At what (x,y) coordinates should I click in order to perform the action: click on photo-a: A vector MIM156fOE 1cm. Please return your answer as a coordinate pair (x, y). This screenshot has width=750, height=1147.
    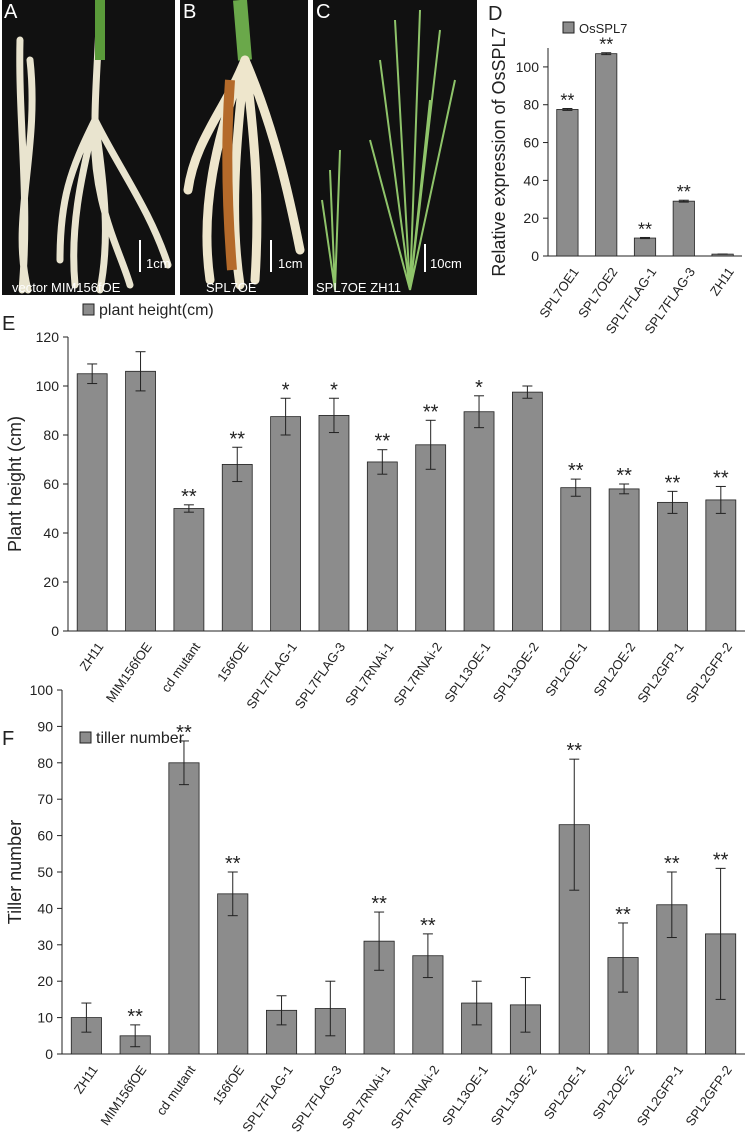
    Looking at the image, I should click on (88, 147).